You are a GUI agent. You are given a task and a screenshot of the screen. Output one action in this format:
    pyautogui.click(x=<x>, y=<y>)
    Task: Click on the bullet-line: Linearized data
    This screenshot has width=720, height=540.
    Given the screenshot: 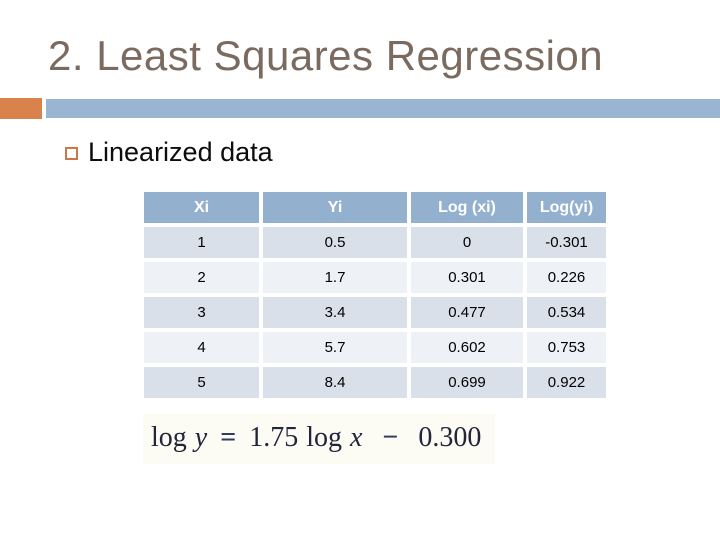 What is the action you would take?
    pyautogui.click(x=169, y=152)
    